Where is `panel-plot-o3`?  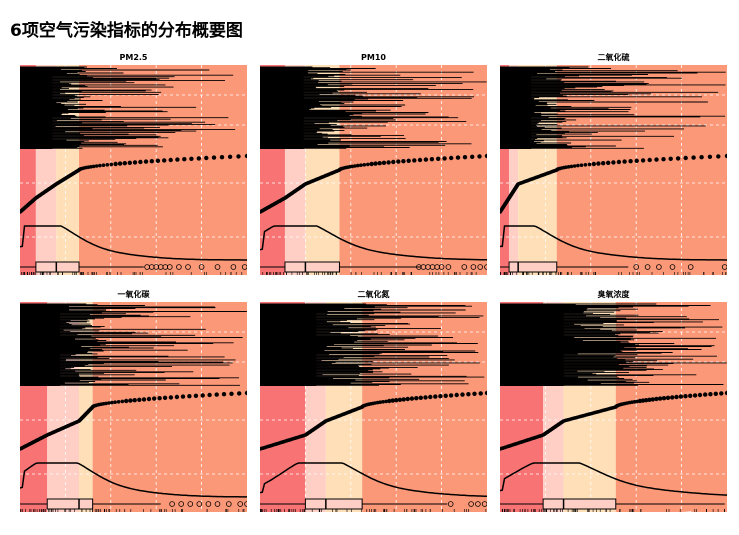 panel-plot-o3 is located at coordinates (613, 407).